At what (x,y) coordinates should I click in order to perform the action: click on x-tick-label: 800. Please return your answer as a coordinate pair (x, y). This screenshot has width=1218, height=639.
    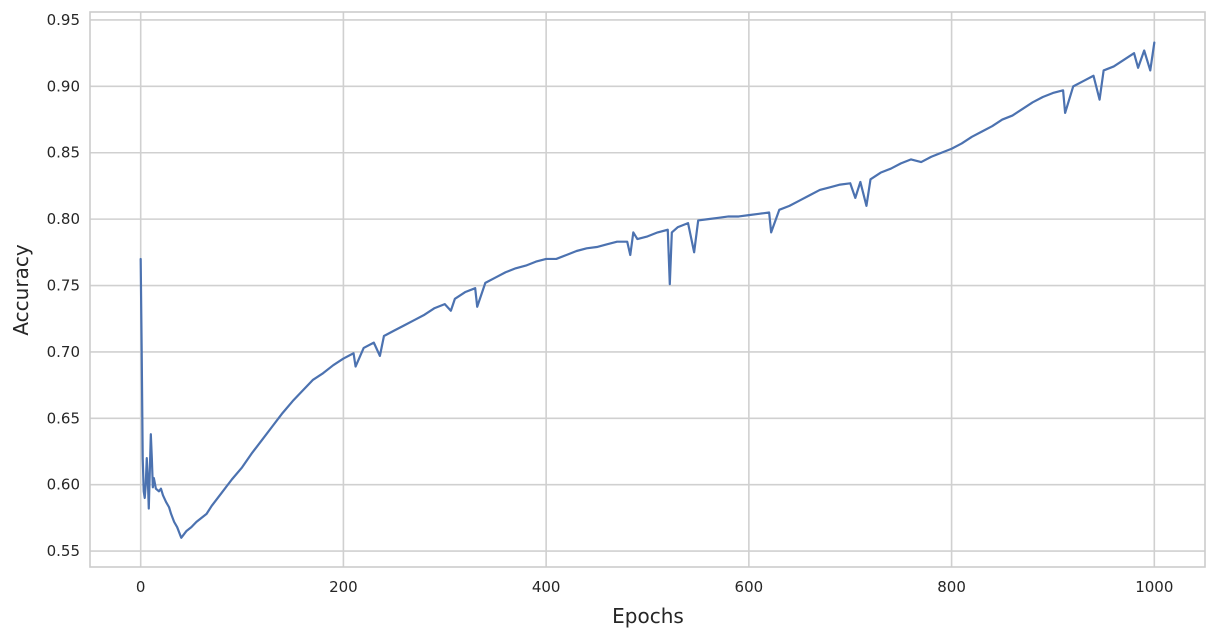
    Looking at the image, I should click on (951, 587).